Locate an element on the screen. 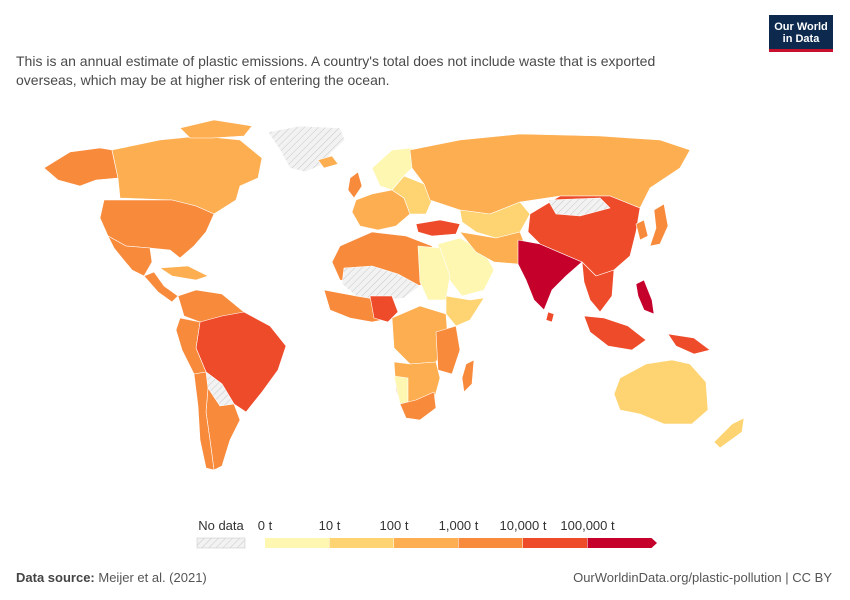  region-iceland is located at coordinates (328, 162).